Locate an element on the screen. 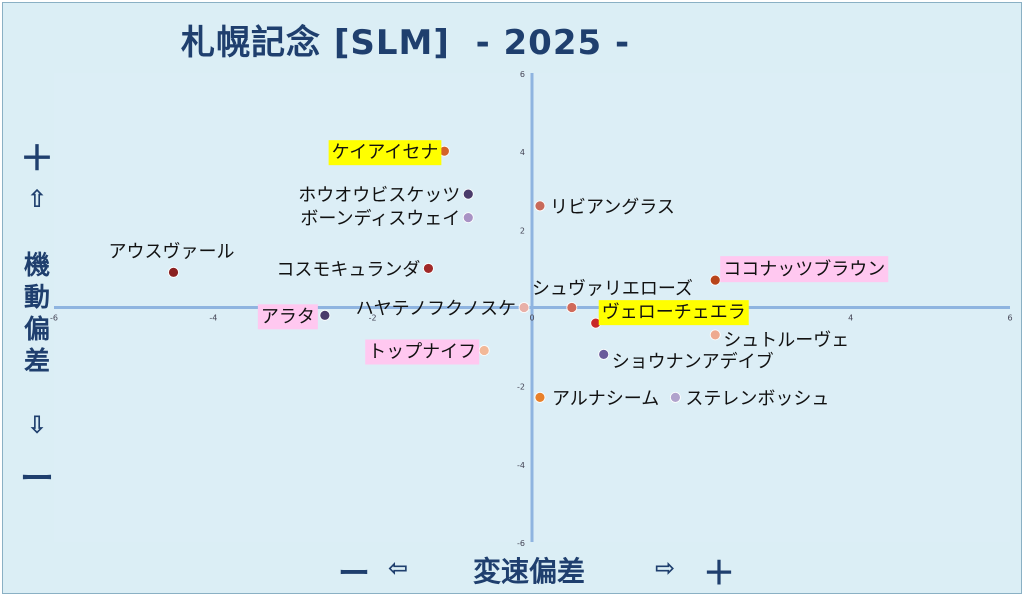  point-label: アルナシーム is located at coordinates (605, 398).